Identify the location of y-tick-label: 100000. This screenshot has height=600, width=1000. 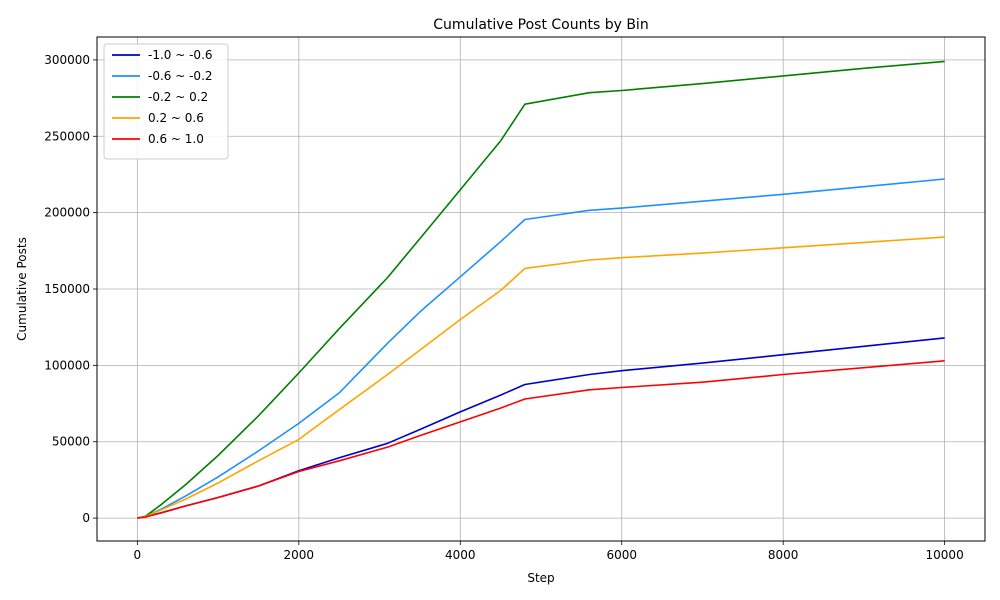
(67, 365).